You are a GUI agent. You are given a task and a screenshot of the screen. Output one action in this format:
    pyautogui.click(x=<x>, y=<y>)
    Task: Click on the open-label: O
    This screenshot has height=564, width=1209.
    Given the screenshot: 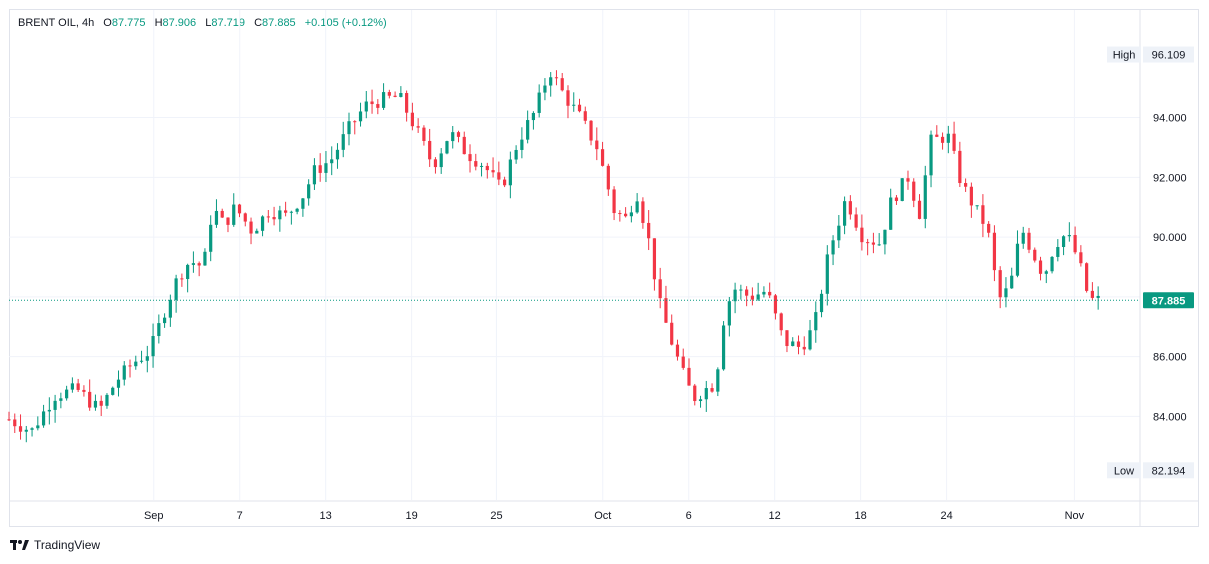 What is the action you would take?
    pyautogui.click(x=107, y=23)
    